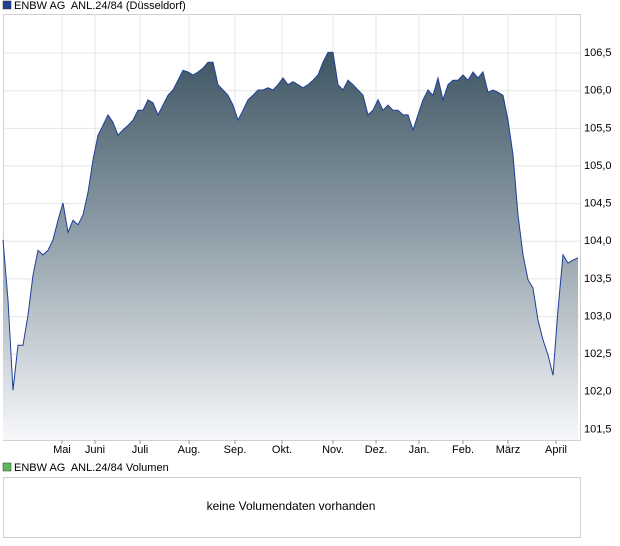 The height and width of the screenshot is (546, 620). Describe the element at coordinates (598, 166) in the screenshot. I see `y-tick-label: 105,0` at that location.